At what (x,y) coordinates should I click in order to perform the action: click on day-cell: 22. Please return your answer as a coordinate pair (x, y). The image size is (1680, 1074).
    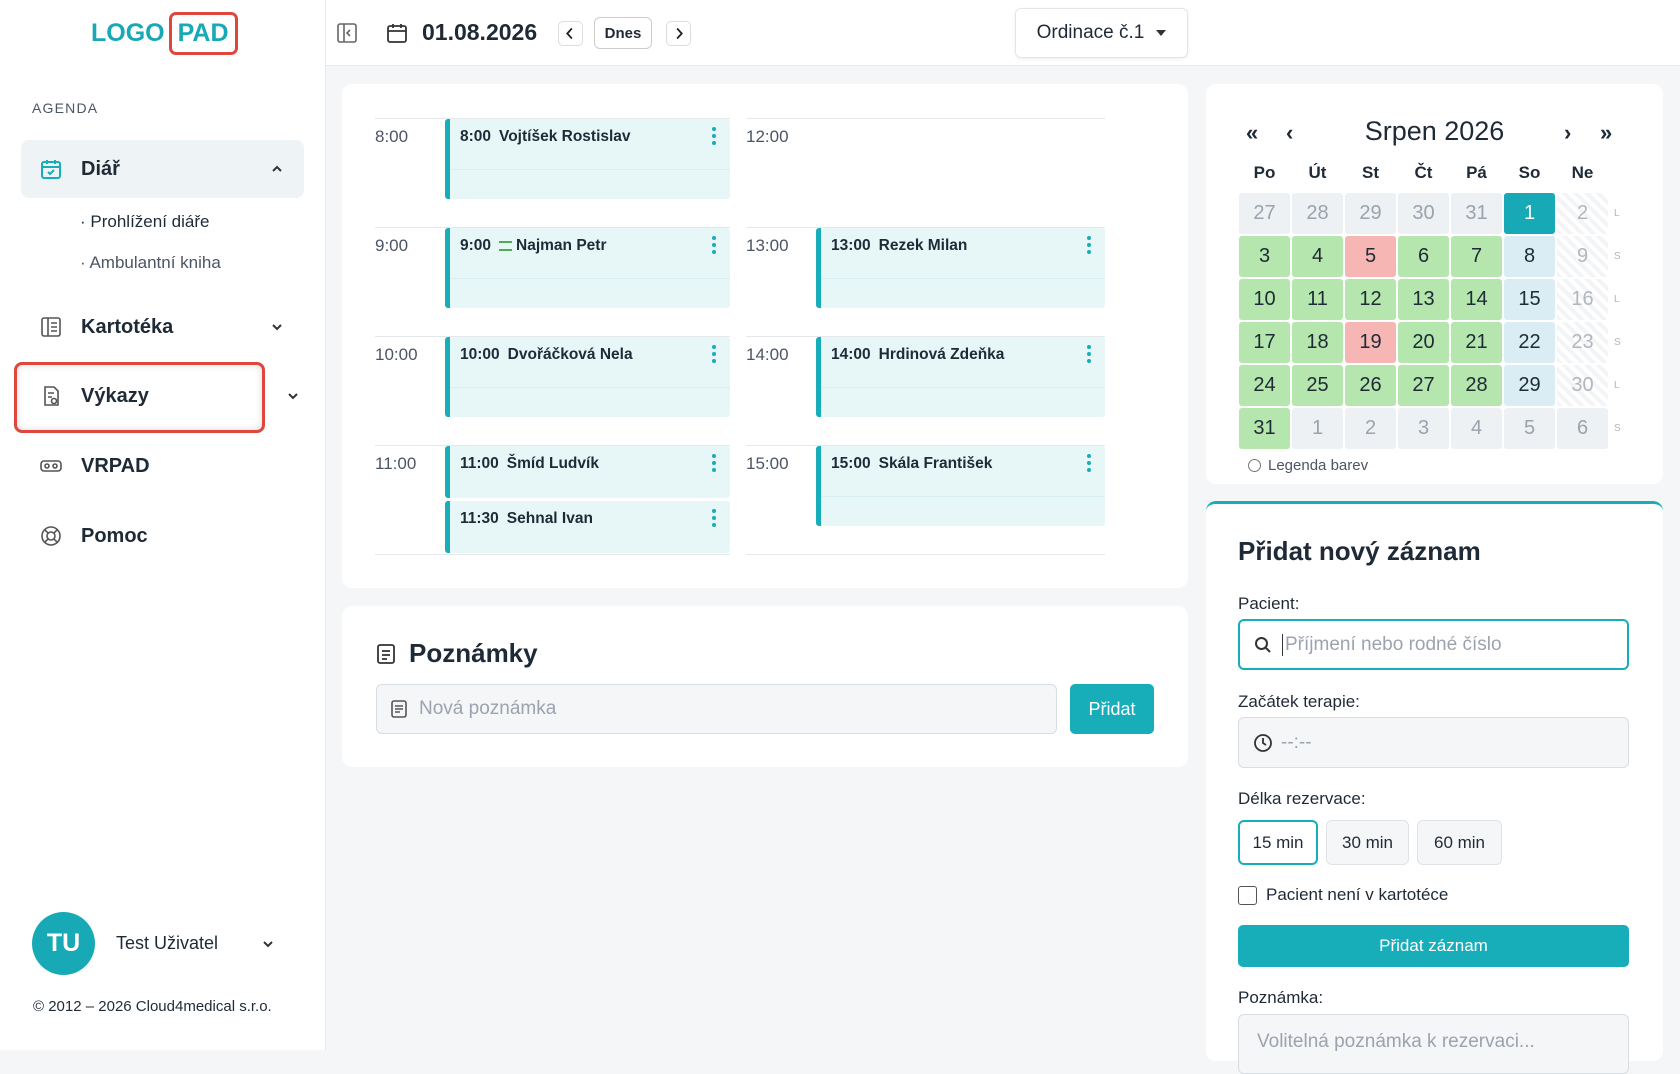
    Looking at the image, I should click on (1529, 342).